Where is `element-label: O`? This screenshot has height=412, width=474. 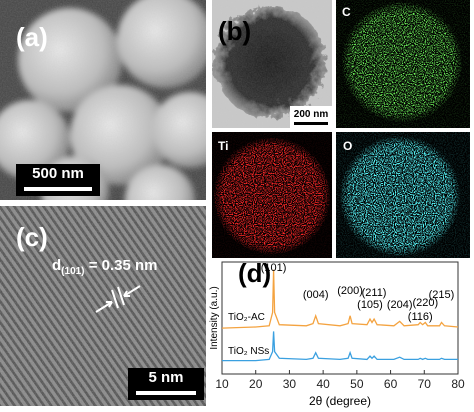
element-label: O is located at coordinates (347, 146).